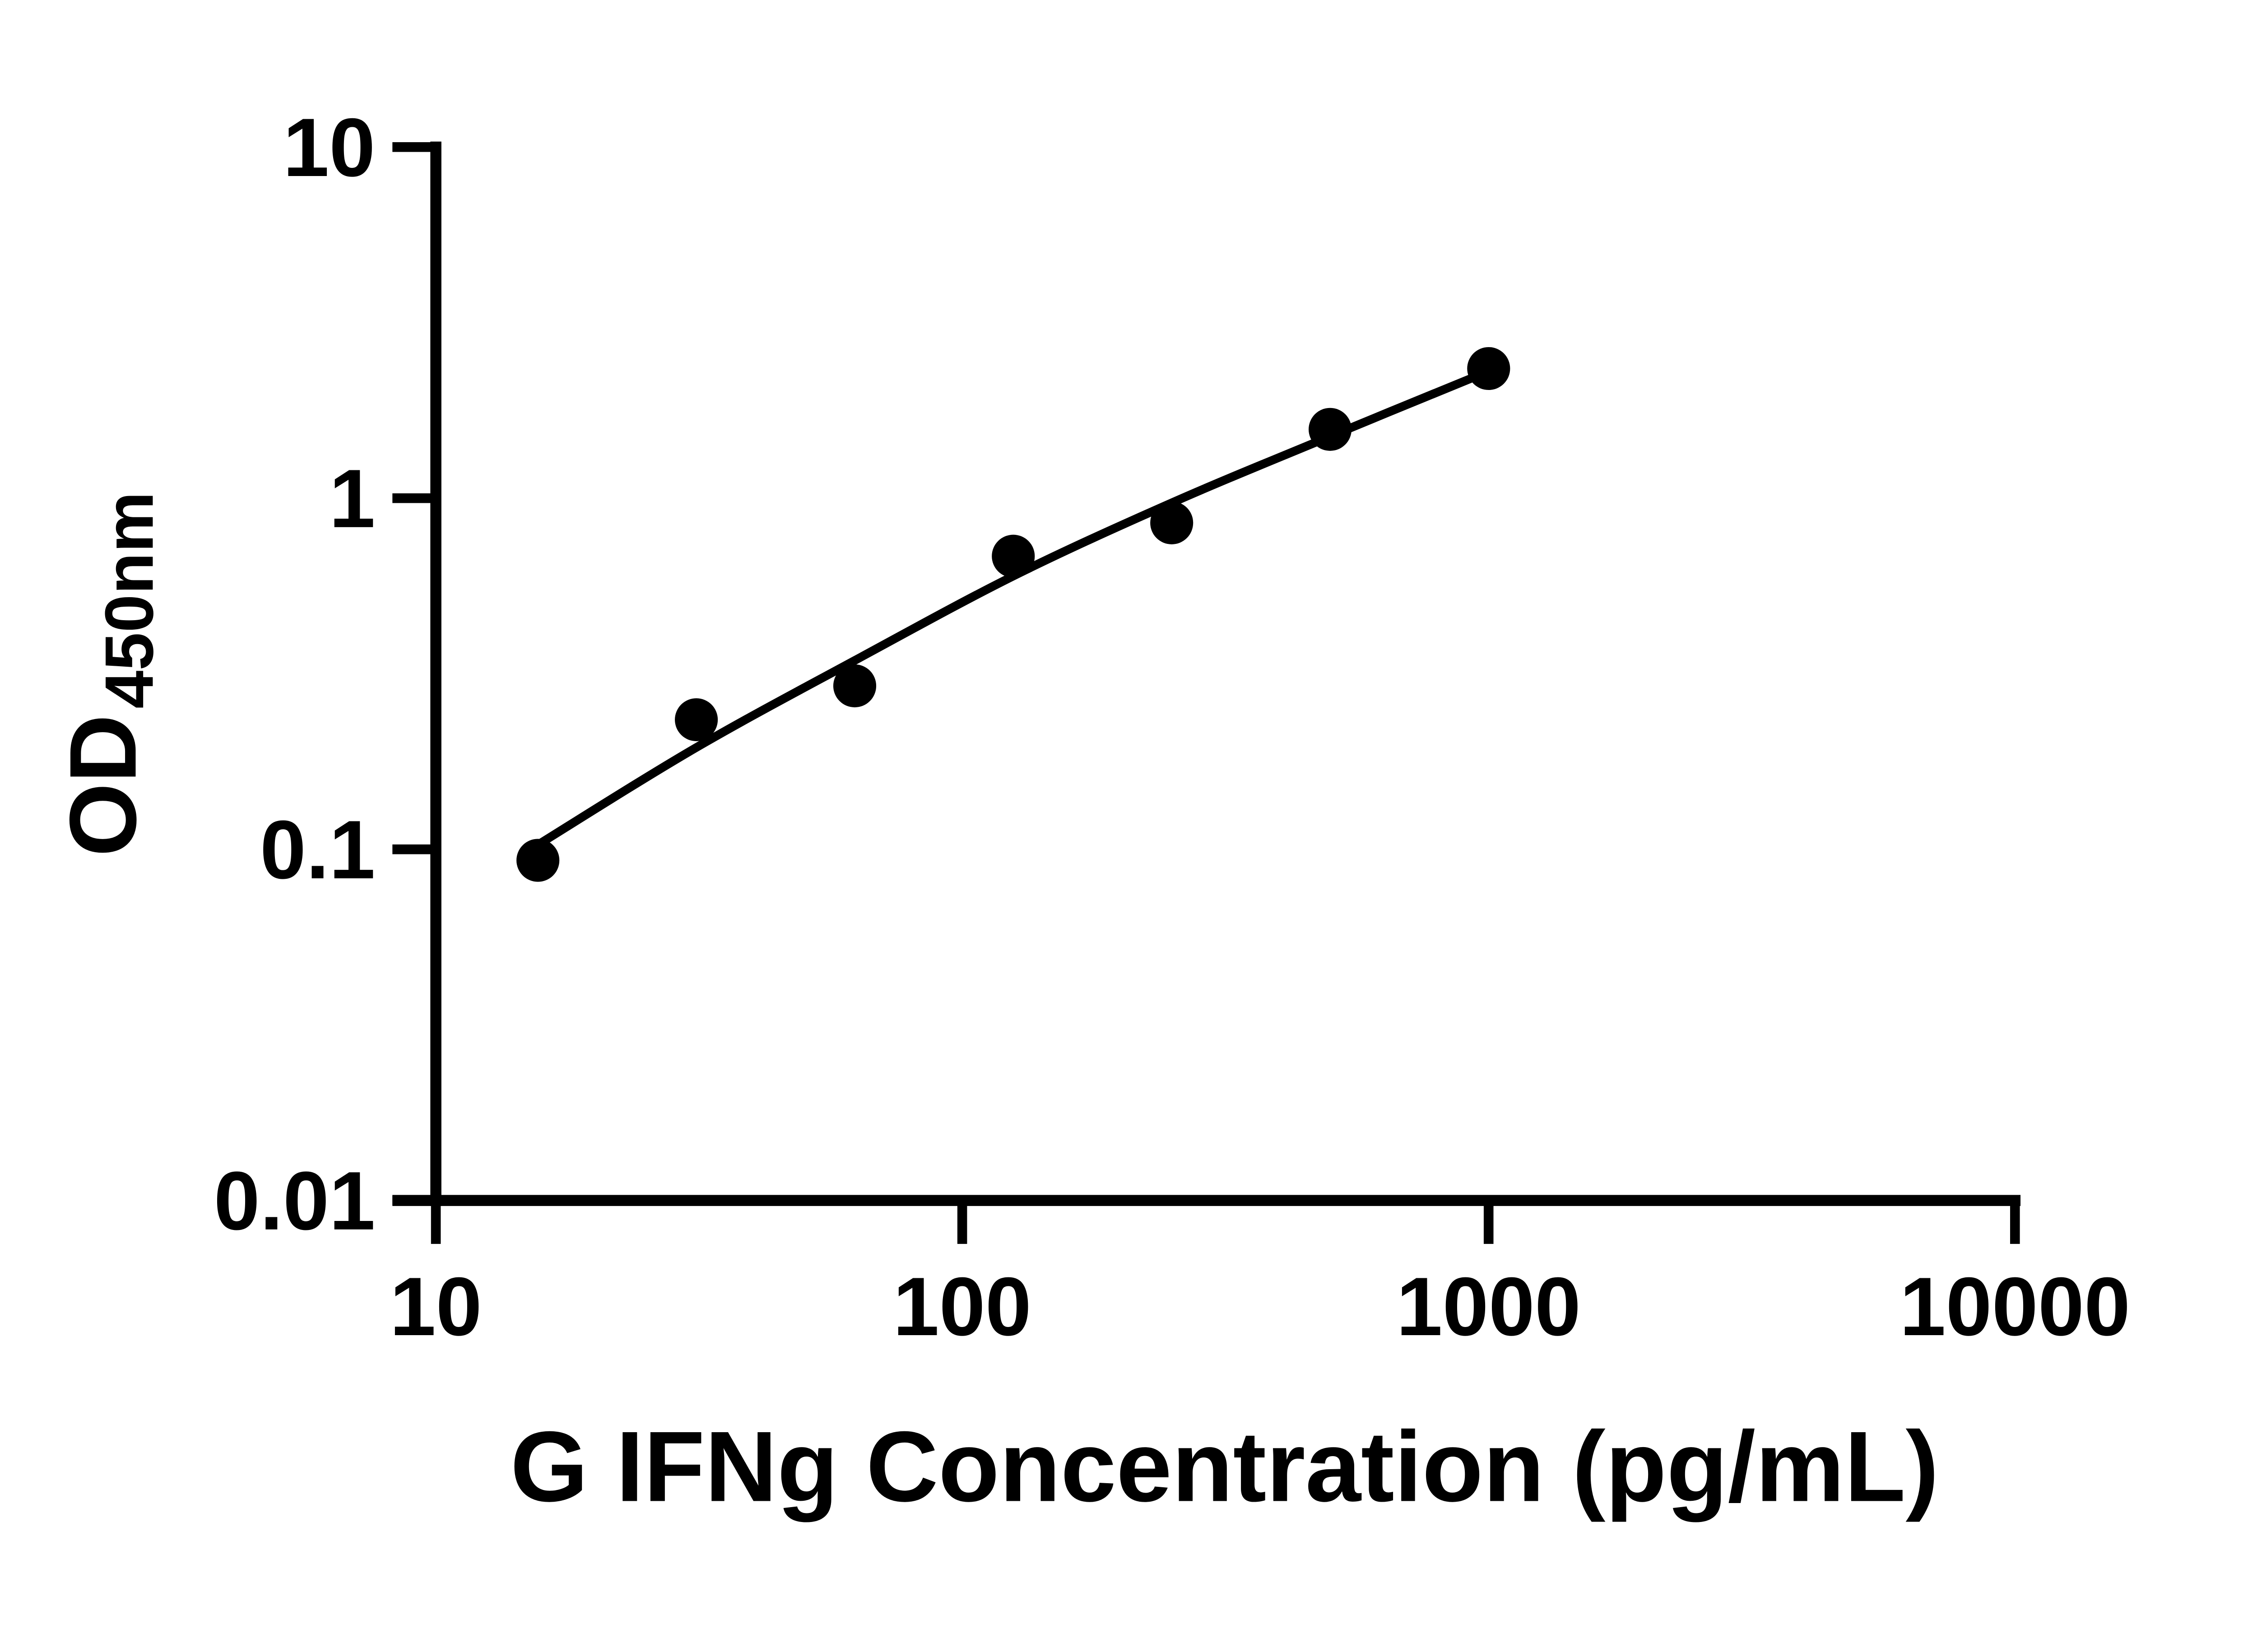  What do you see at coordinates (1225, 1466) in the screenshot?
I see `x-axis-title: G IFNg Concentration (pg/mL)` at bounding box center [1225, 1466].